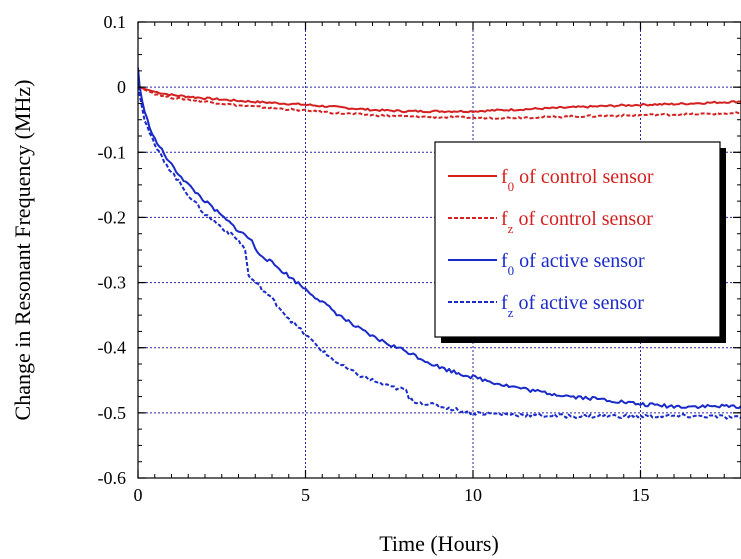 This screenshot has height=559, width=741. Describe the element at coordinates (641, 495) in the screenshot. I see `x-tick-label: 15` at that location.